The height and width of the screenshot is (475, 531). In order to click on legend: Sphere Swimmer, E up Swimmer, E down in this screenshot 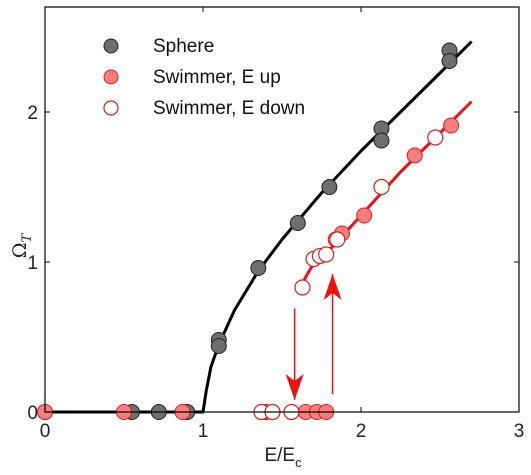, I will do `click(204, 77)`.